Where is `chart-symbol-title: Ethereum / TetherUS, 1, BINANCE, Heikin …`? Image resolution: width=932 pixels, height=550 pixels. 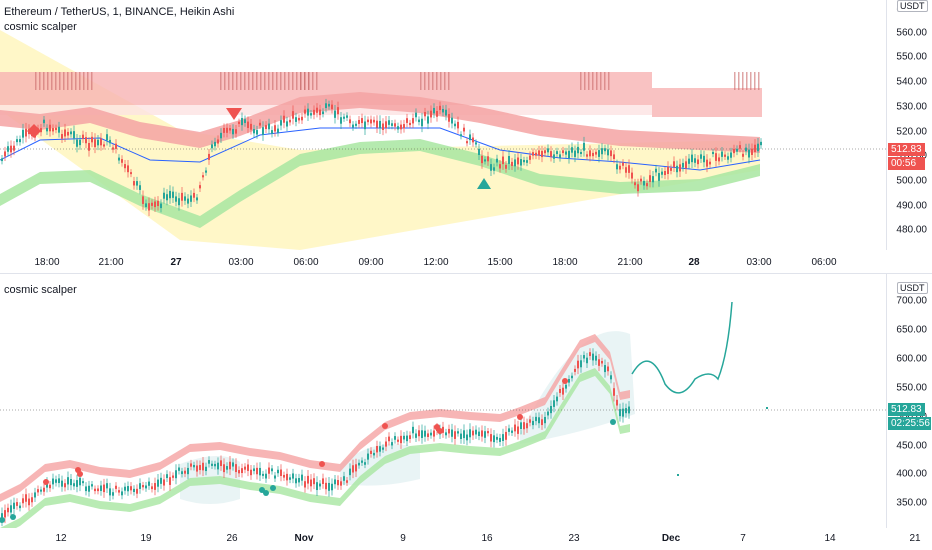 chart-symbol-title: Ethereum / TetherUS, 1, BINANCE, Heikin … is located at coordinates (119, 12).